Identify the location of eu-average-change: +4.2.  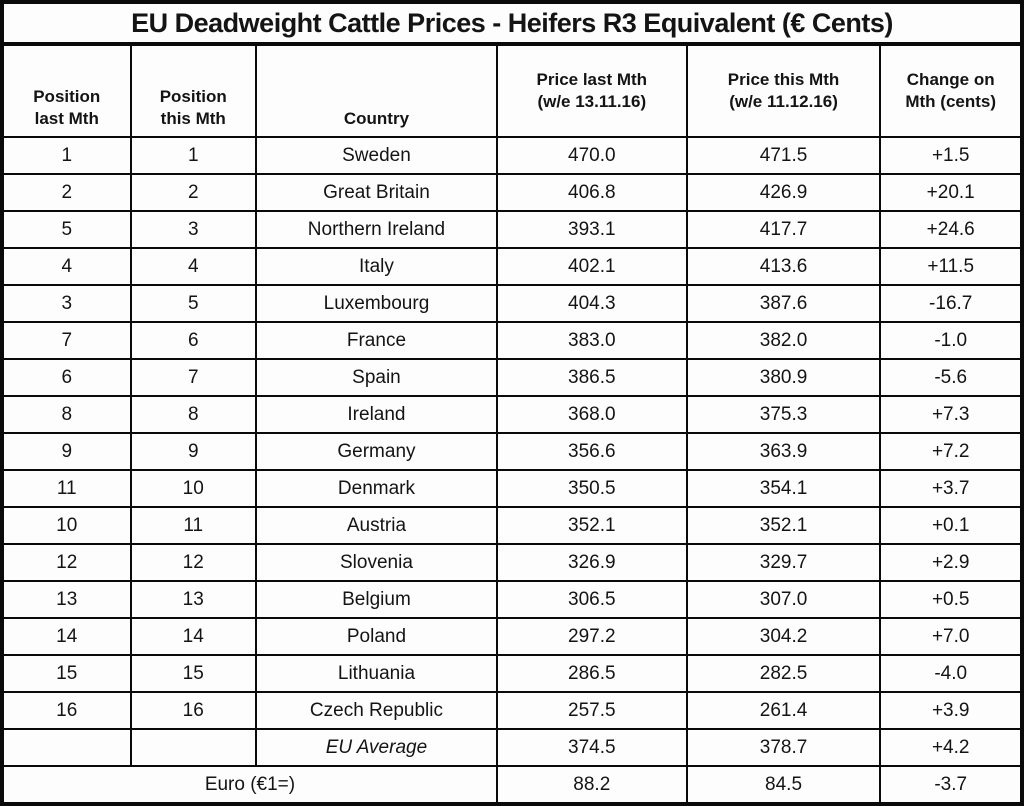
(951, 747).